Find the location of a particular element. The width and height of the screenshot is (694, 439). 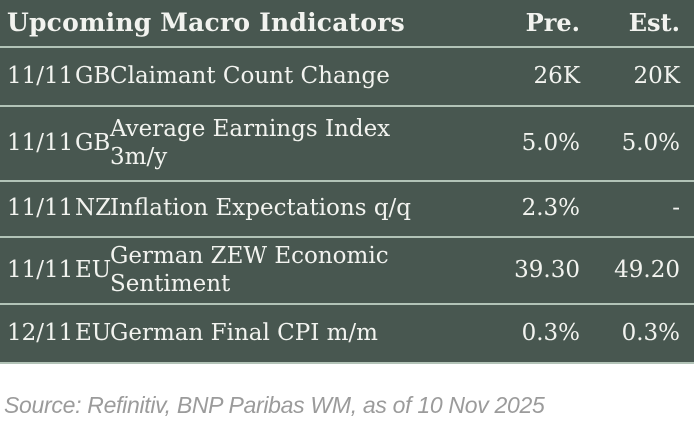

previous-value-cell: 26K is located at coordinates (556, 75).